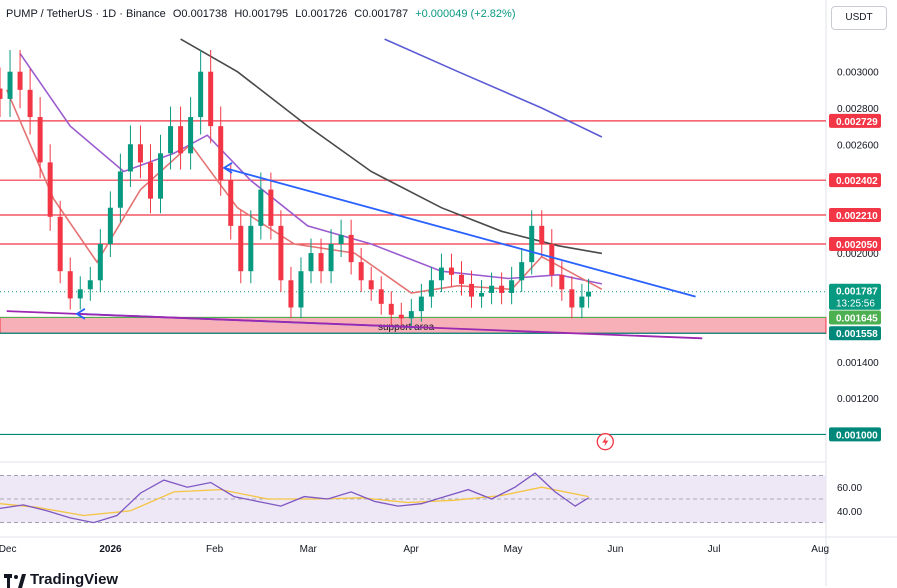  What do you see at coordinates (80, 314) in the screenshot?
I see `support-arrow-icon` at bounding box center [80, 314].